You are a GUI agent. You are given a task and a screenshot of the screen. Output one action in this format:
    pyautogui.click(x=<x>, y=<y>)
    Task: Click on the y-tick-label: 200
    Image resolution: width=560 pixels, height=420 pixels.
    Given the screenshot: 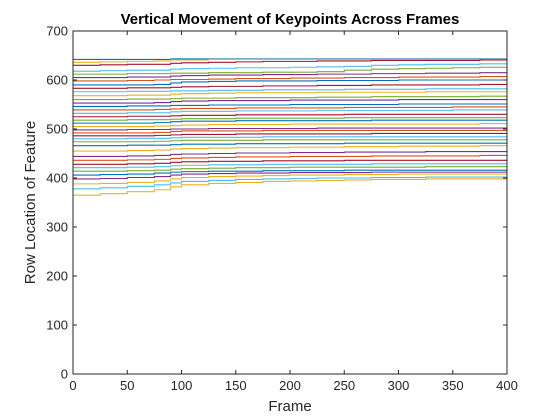 What is the action you would take?
    pyautogui.click(x=57, y=276)
    